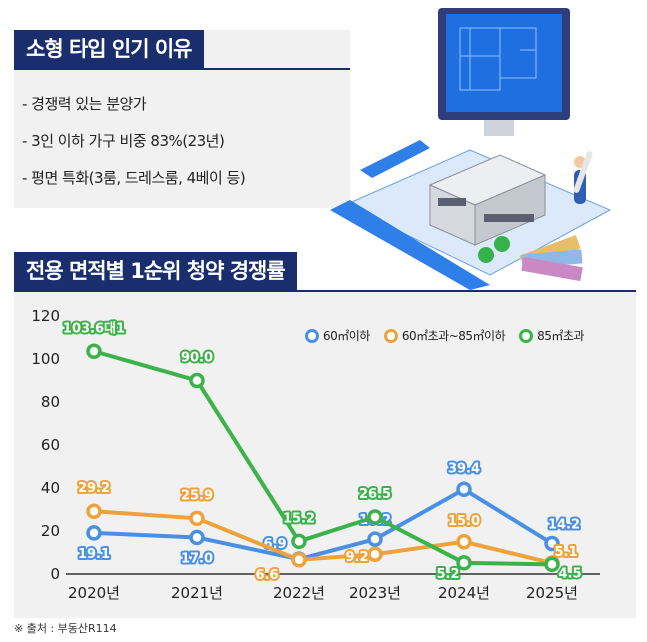 The height and width of the screenshot is (642, 647). What do you see at coordinates (560, 336) in the screenshot?
I see `legend-label: 85㎡초과` at bounding box center [560, 336].